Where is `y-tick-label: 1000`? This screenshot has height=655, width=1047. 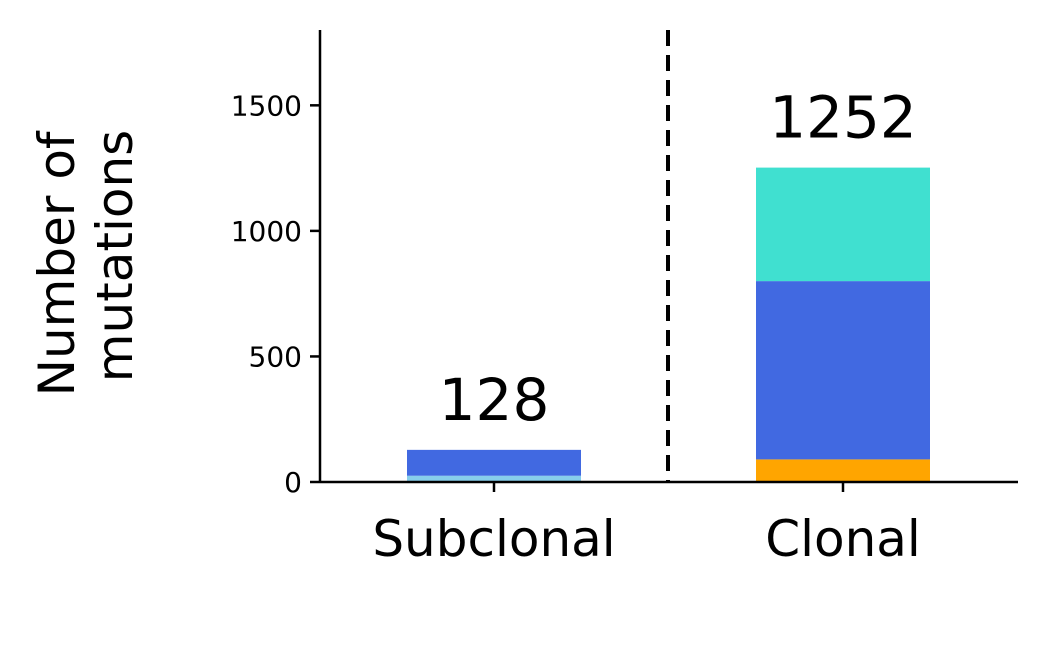 y-tick-label: 1000 is located at coordinates (266, 231).